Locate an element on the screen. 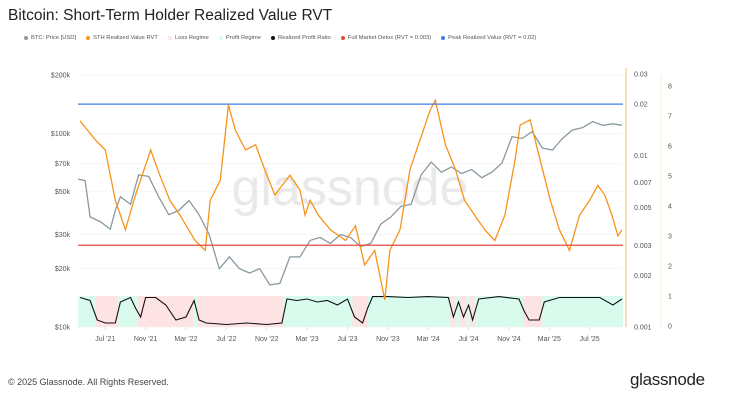 This screenshot has width=750, height=408. legend-label: STH Realized Value RVT is located at coordinates (125, 38).